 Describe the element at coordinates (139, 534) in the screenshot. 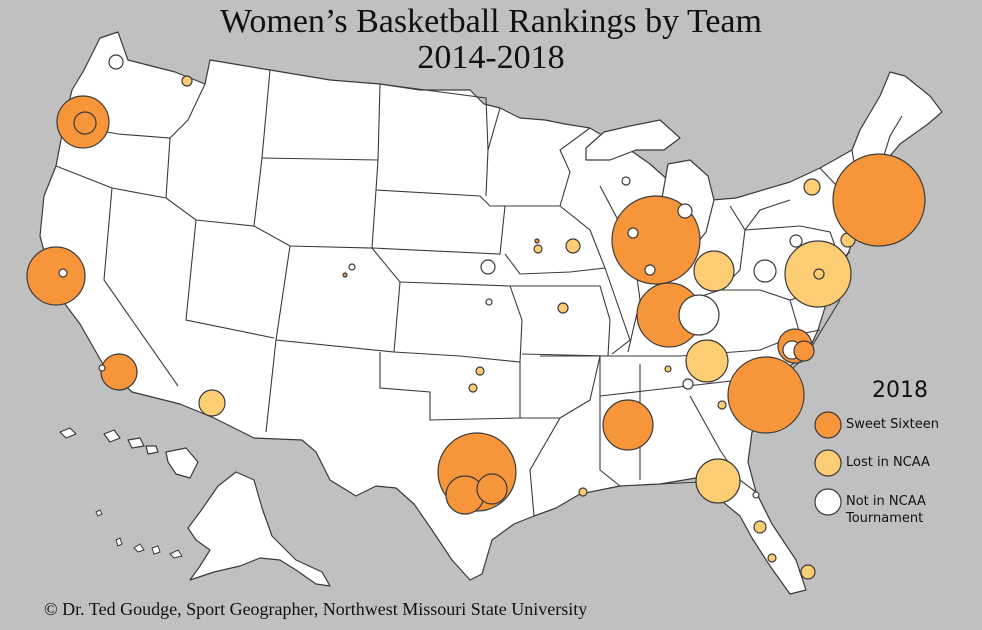

I see `aleutian-islands` at that location.